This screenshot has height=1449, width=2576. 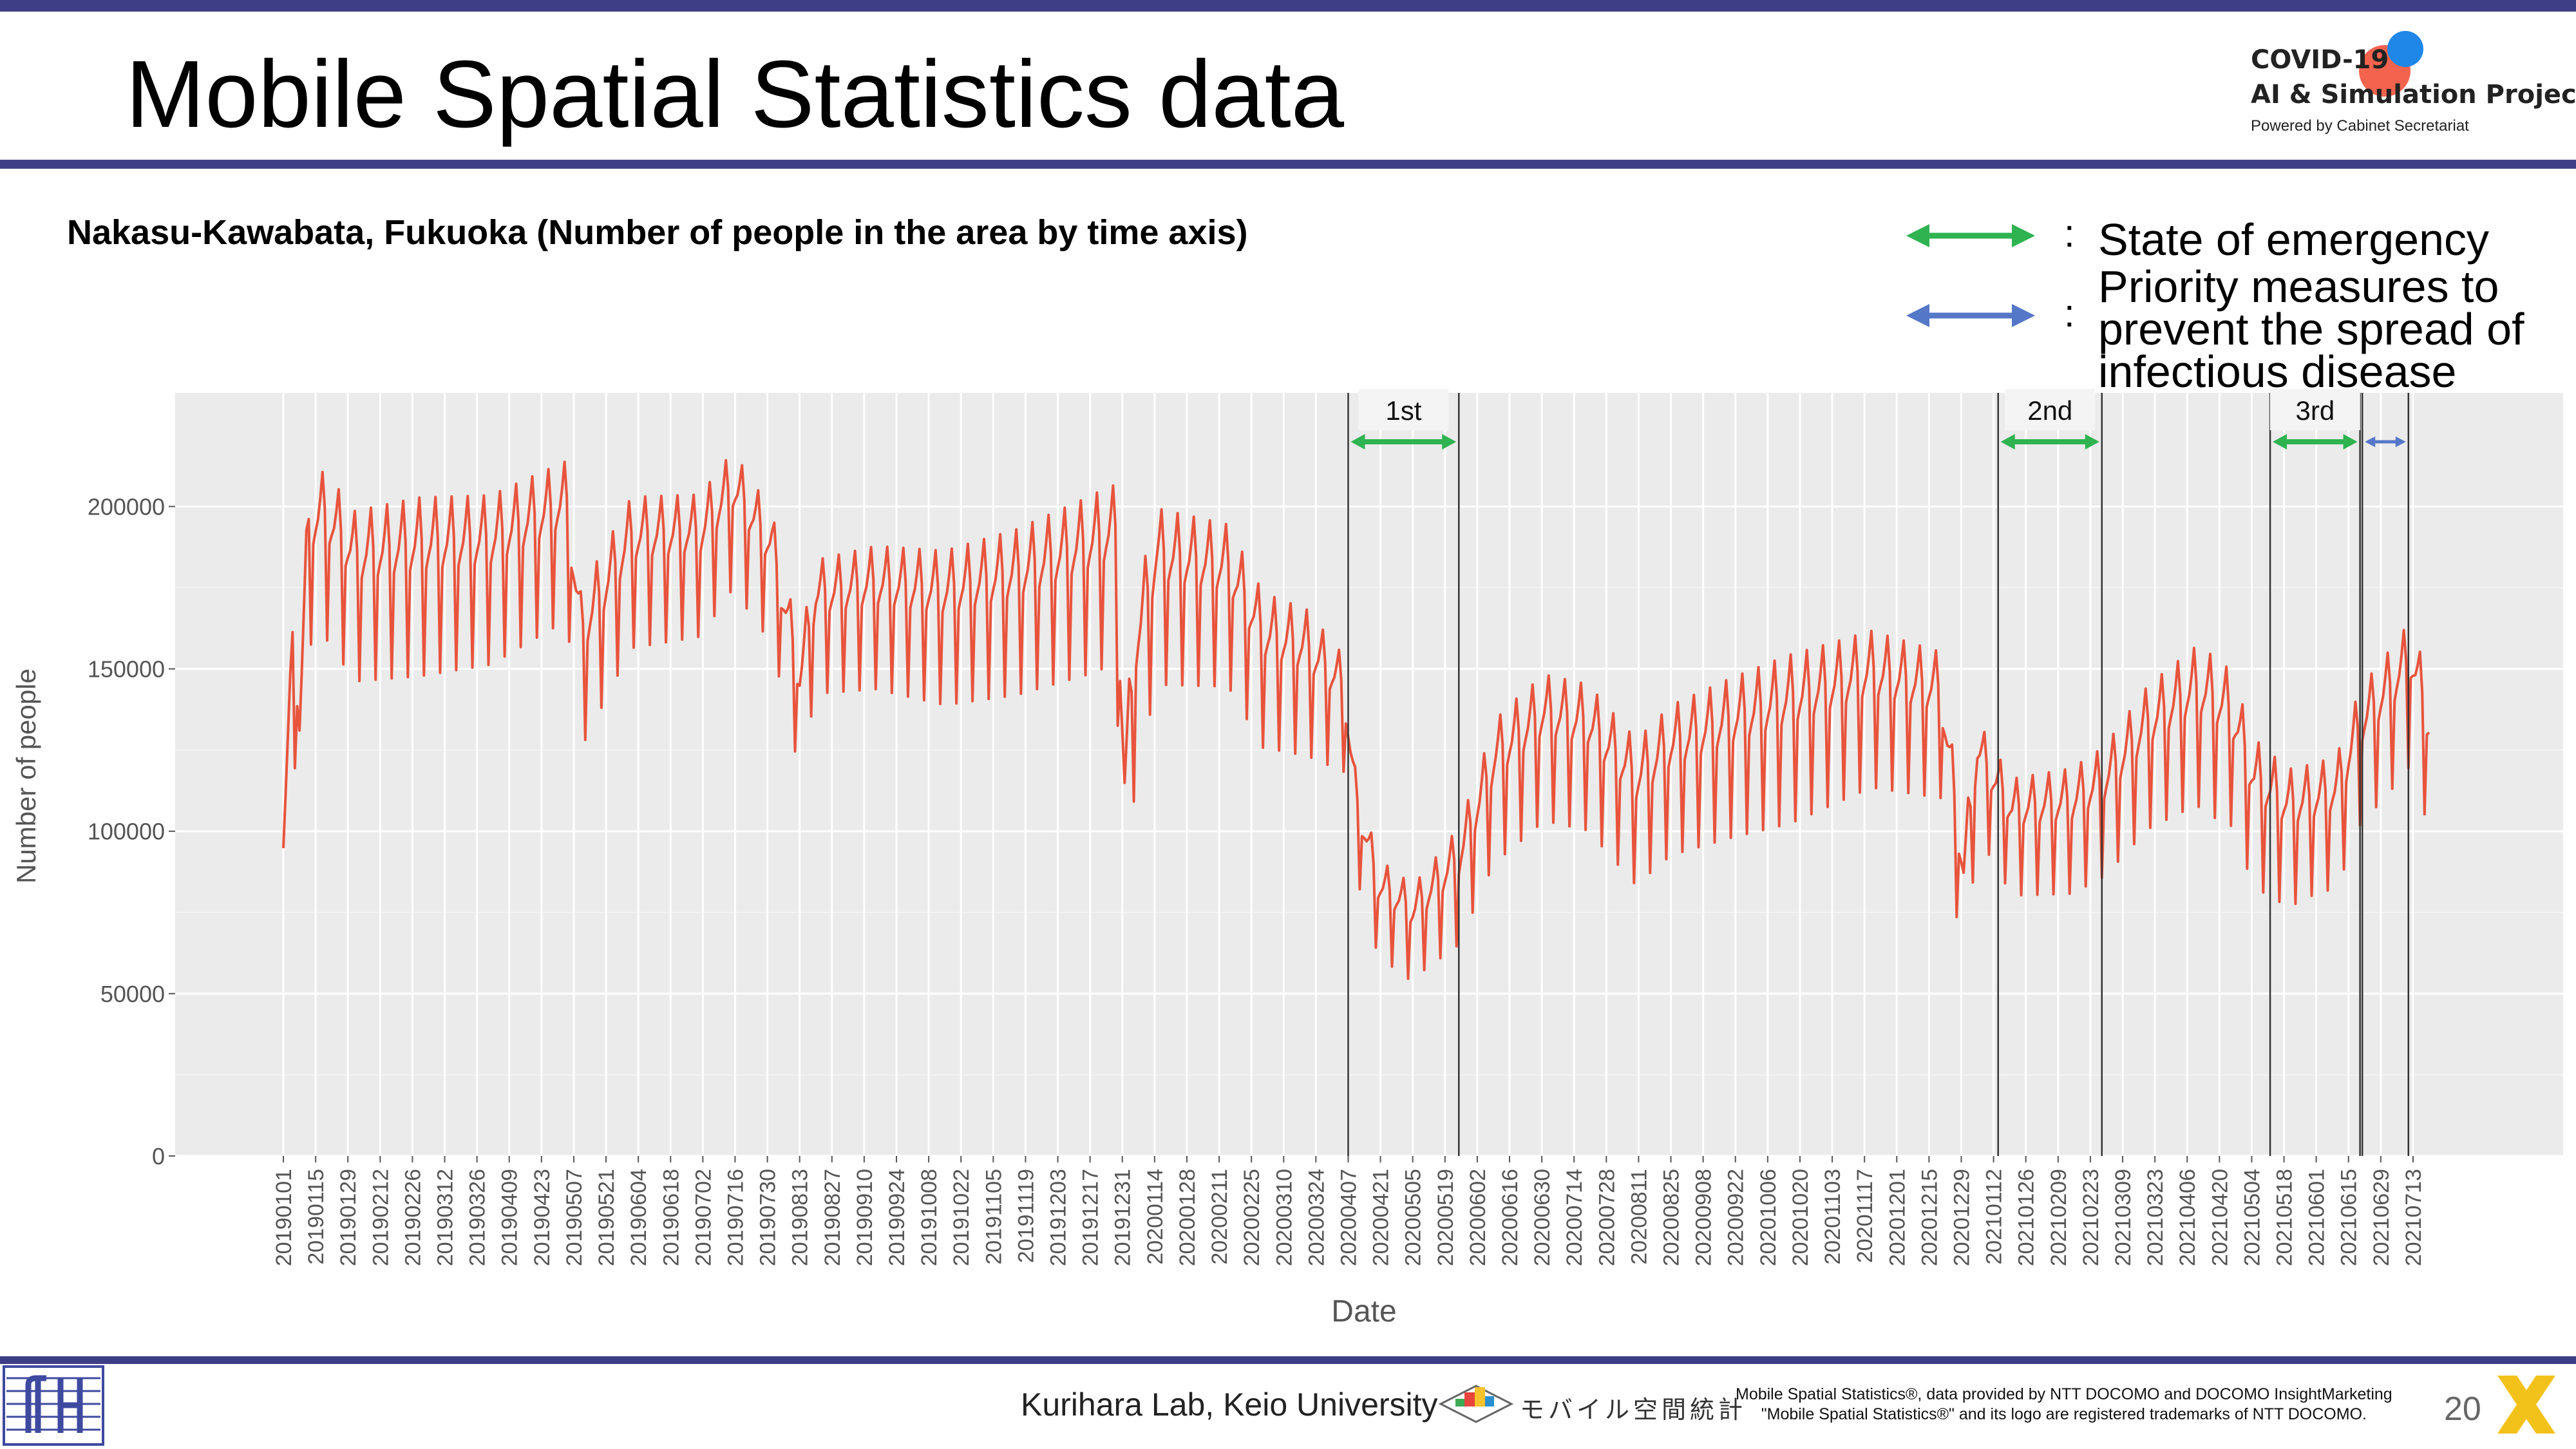 I want to click on x-tick-label: 20190910, so click(x=865, y=1218).